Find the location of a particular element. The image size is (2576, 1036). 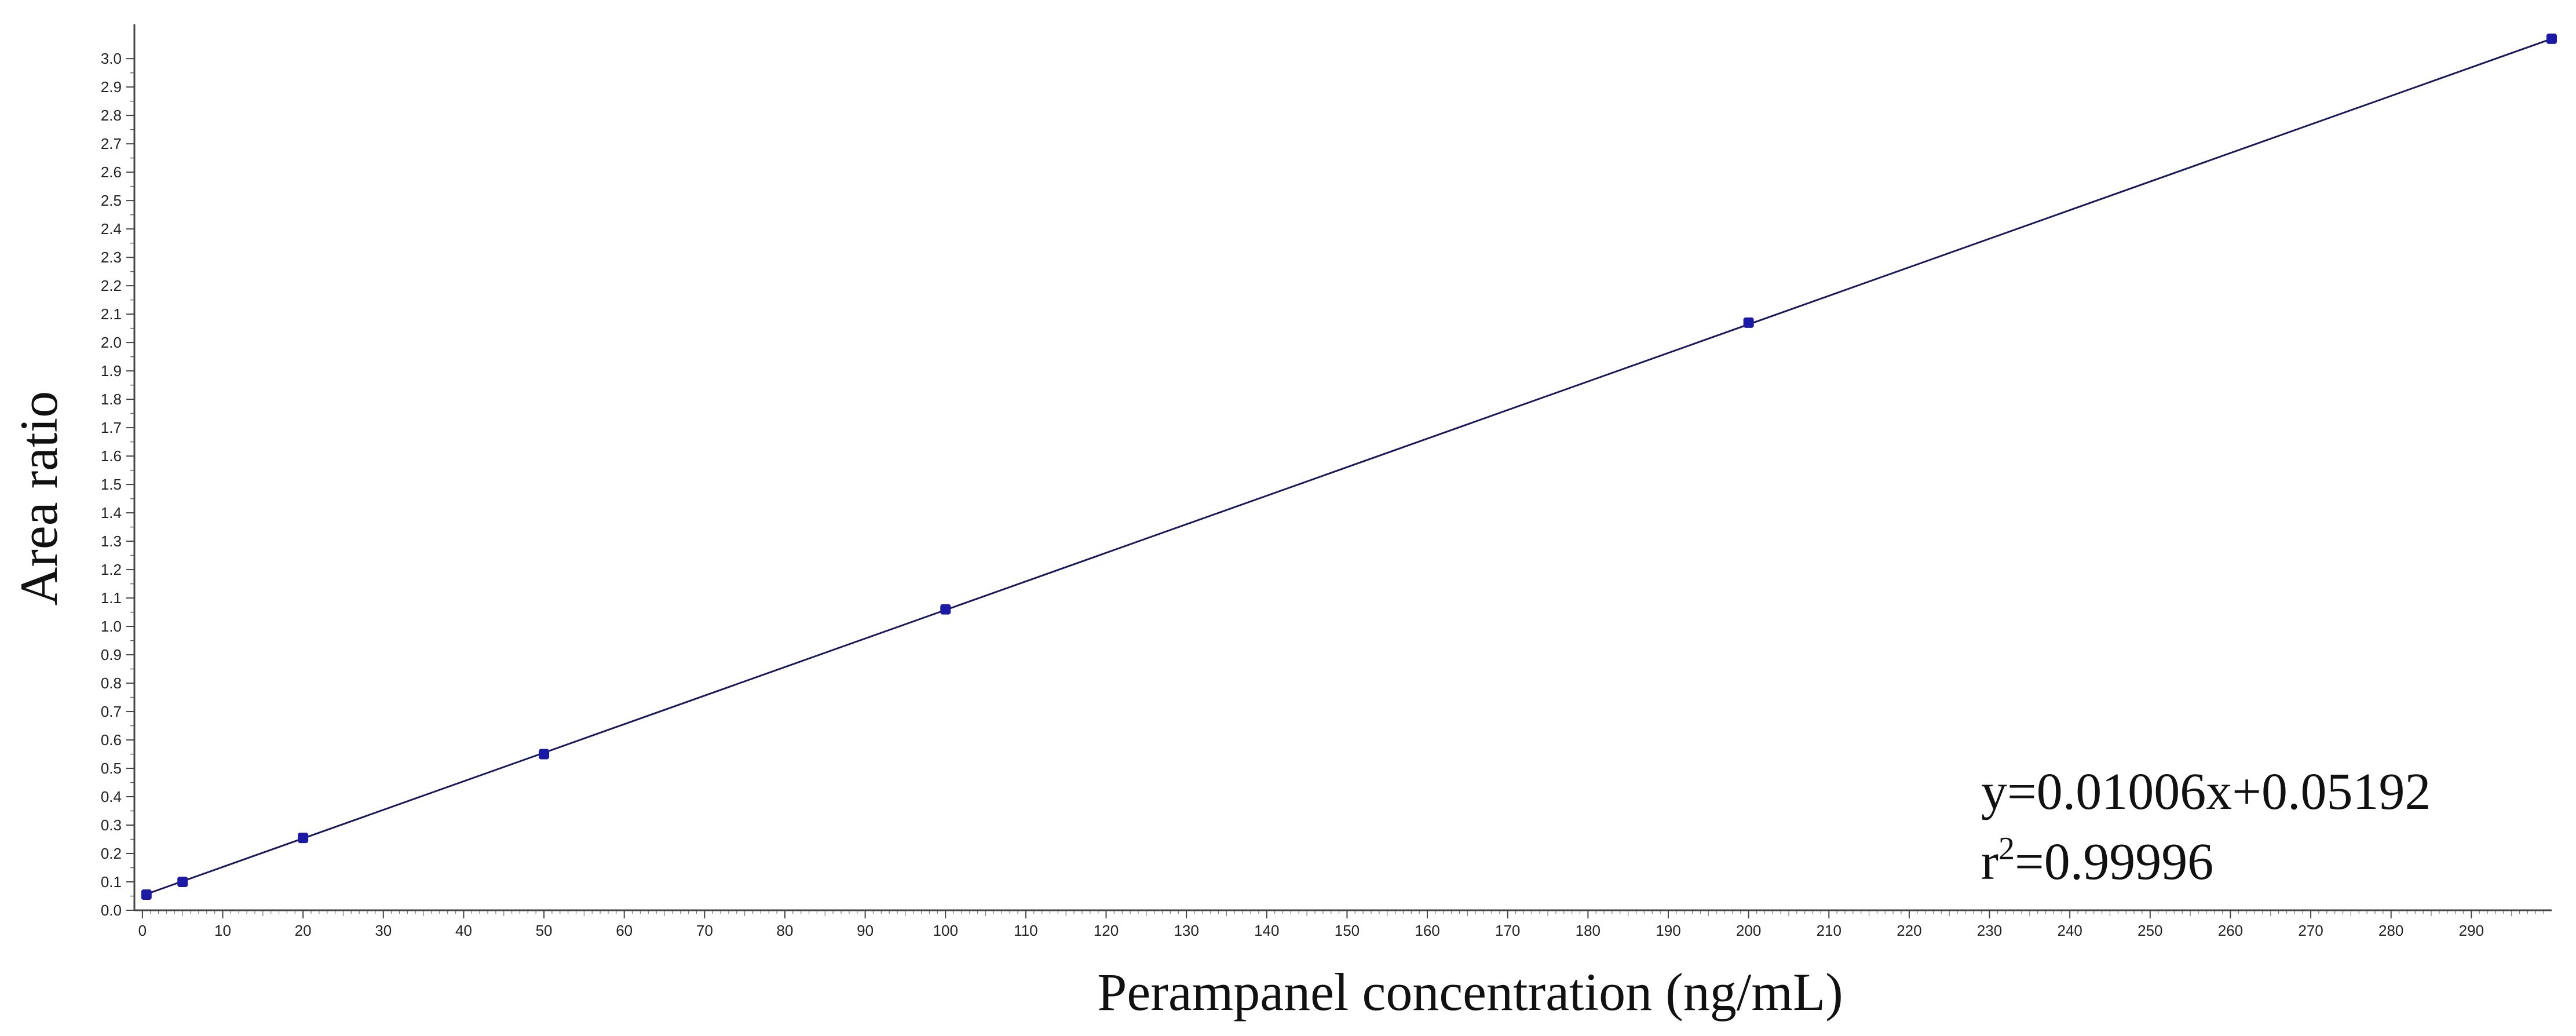

y-tick-label: 2.5 is located at coordinates (111, 200).